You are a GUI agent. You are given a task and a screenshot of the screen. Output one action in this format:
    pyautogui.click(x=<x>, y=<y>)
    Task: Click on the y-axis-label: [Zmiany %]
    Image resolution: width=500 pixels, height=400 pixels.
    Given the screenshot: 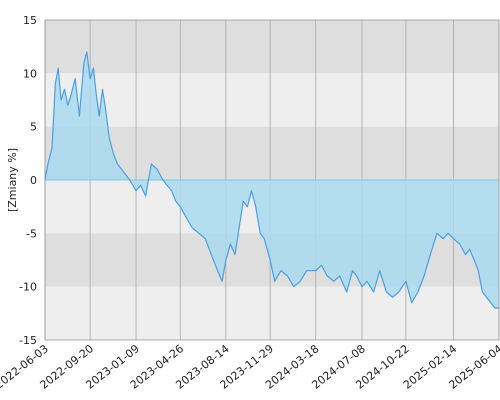 What is the action you would take?
    pyautogui.click(x=12, y=180)
    